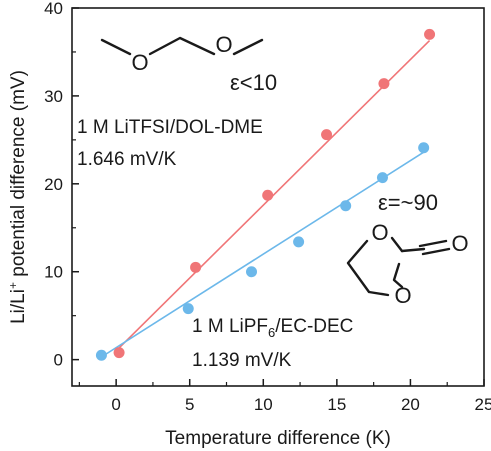  What do you see at coordinates (410, 404) in the screenshot?
I see `x-tick-label: 20` at bounding box center [410, 404].